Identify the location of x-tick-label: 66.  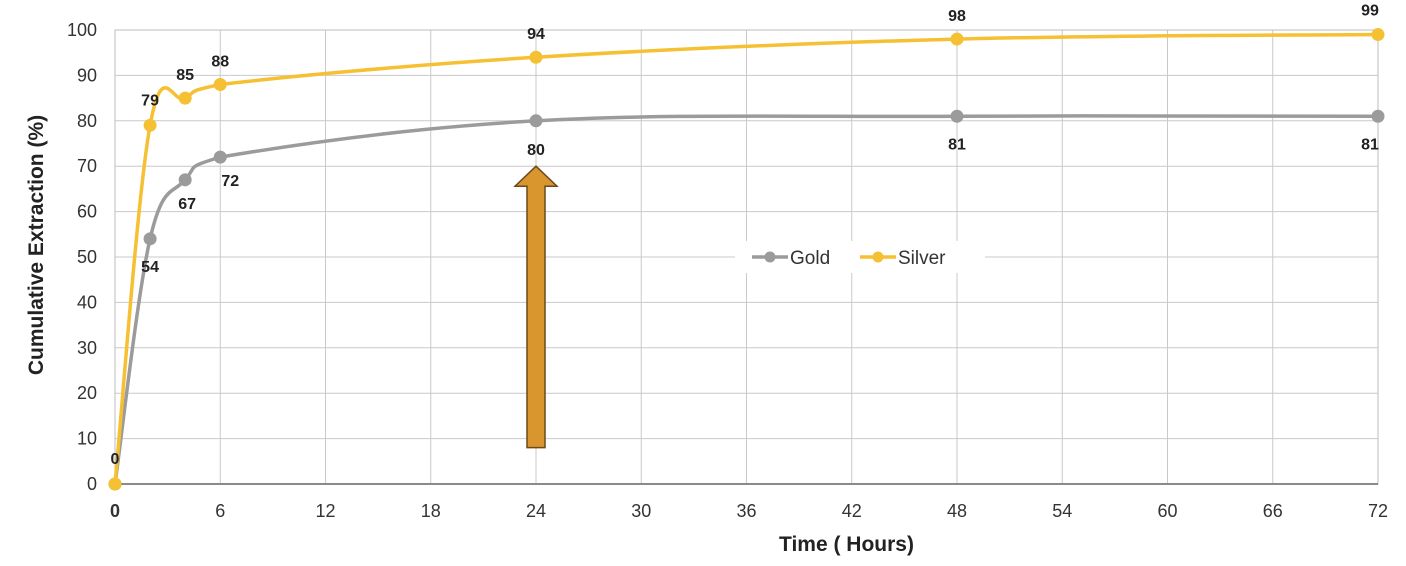
(1273, 511).